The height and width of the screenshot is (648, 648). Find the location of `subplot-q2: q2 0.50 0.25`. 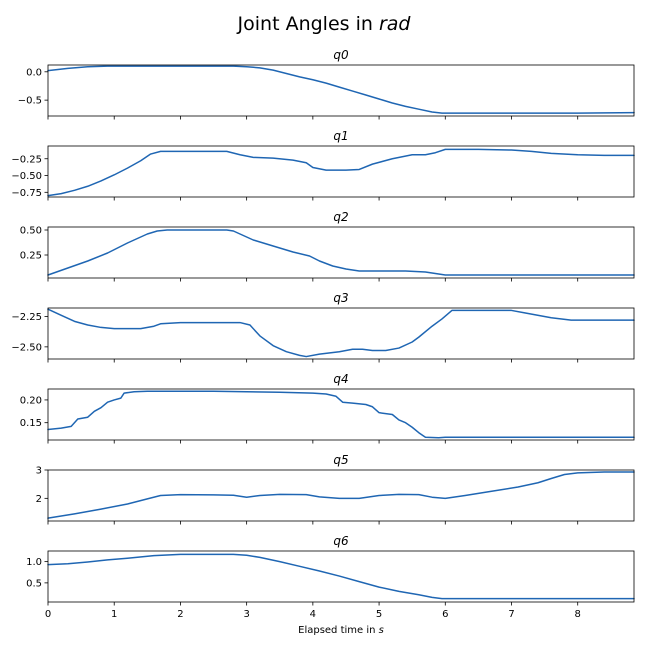

subplot-q2: q2 0.50 0.25 is located at coordinates (327, 246).